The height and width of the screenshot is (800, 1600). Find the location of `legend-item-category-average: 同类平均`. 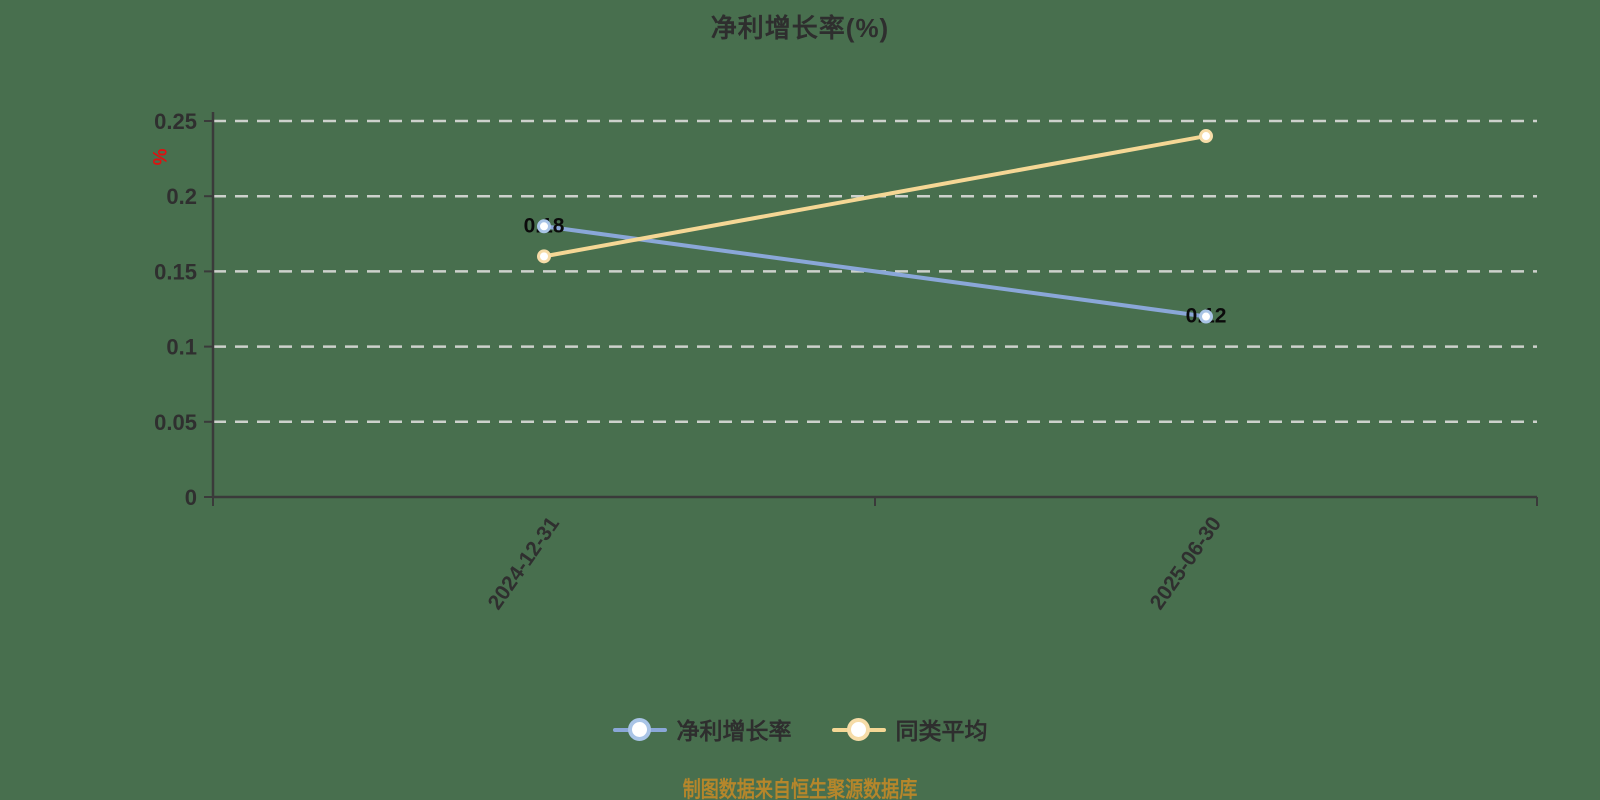

legend-item-category-average: 同类平均 is located at coordinates (909, 729).